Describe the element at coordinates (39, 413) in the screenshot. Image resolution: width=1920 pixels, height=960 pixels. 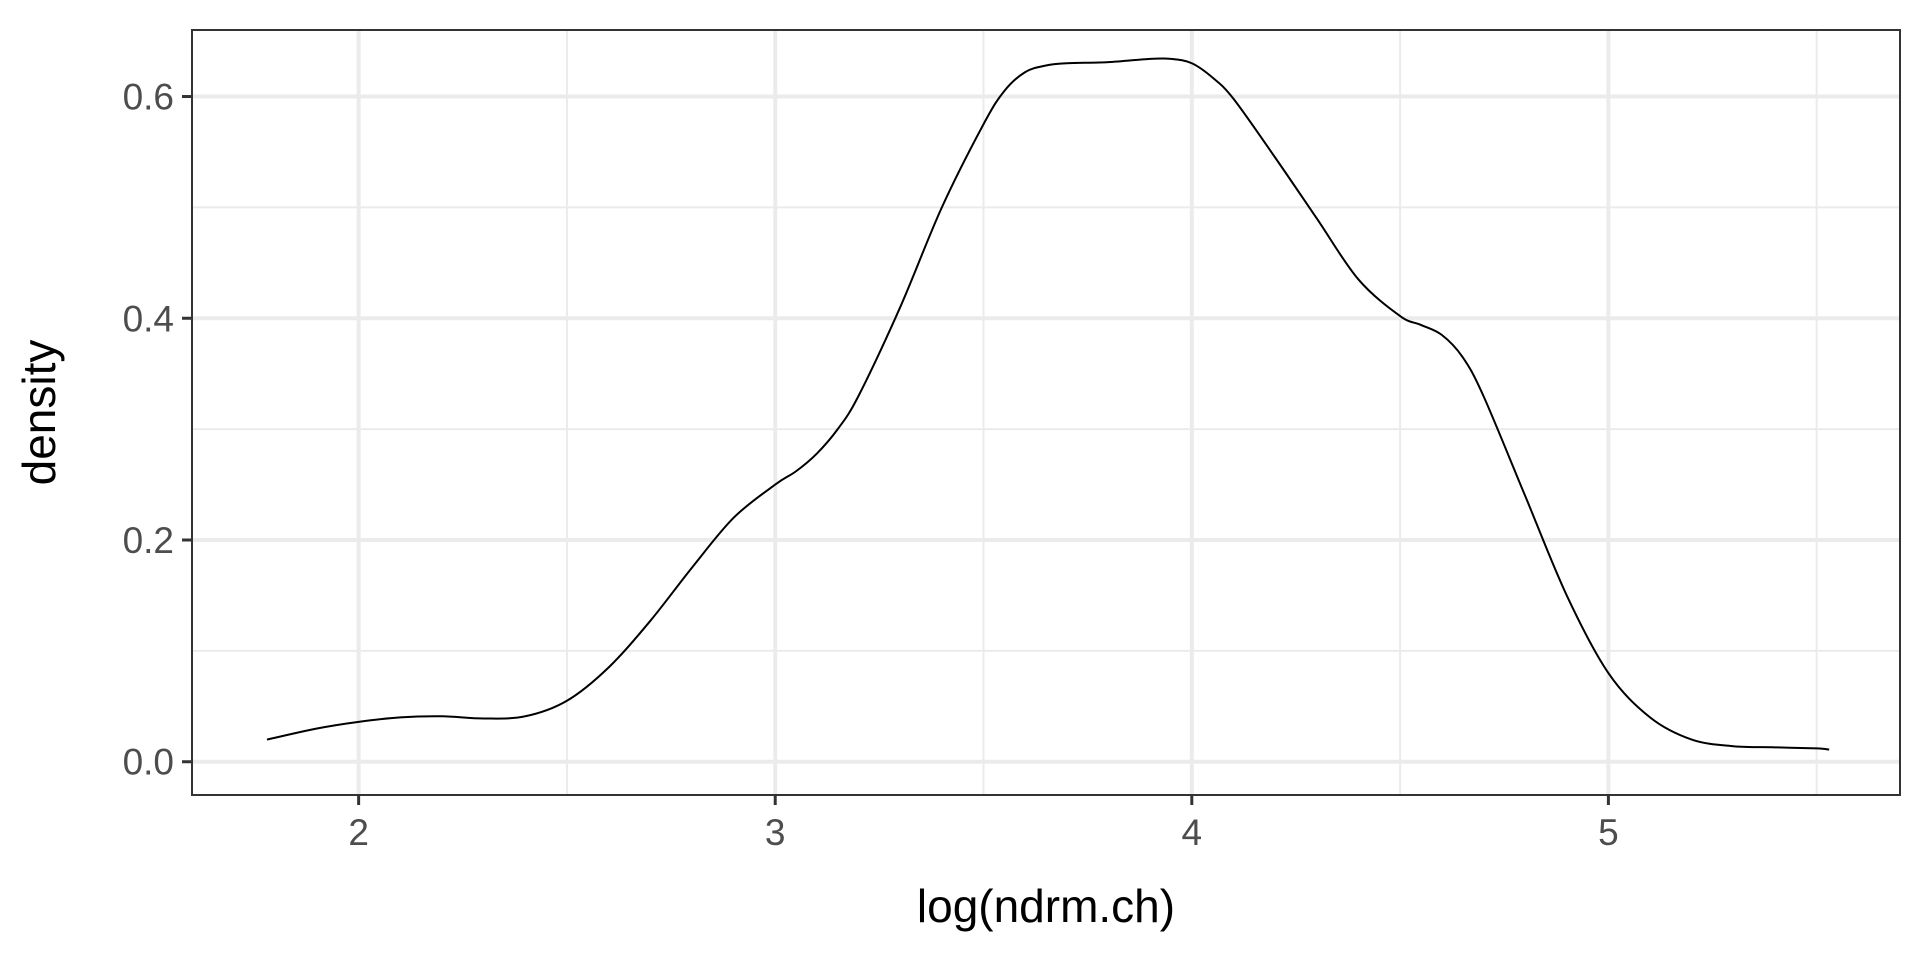
I see `y-axis-title: density` at that location.